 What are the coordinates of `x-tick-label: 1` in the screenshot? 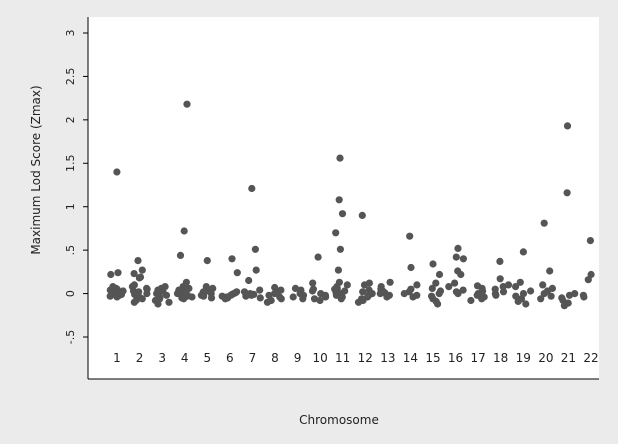 It's located at (117, 358).